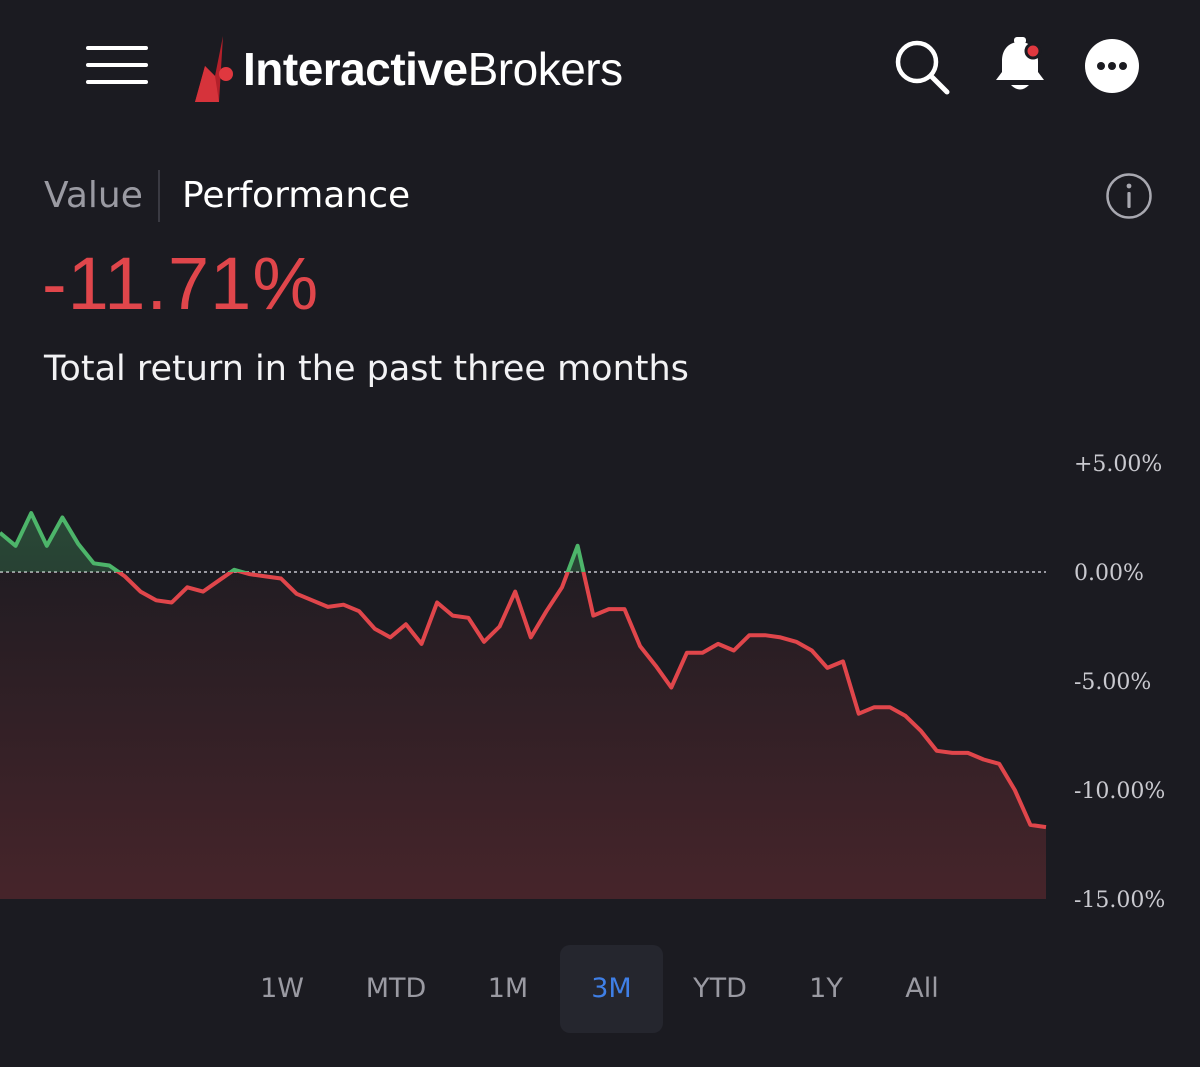  Describe the element at coordinates (159, 196) in the screenshot. I see `tab-divider` at that location.